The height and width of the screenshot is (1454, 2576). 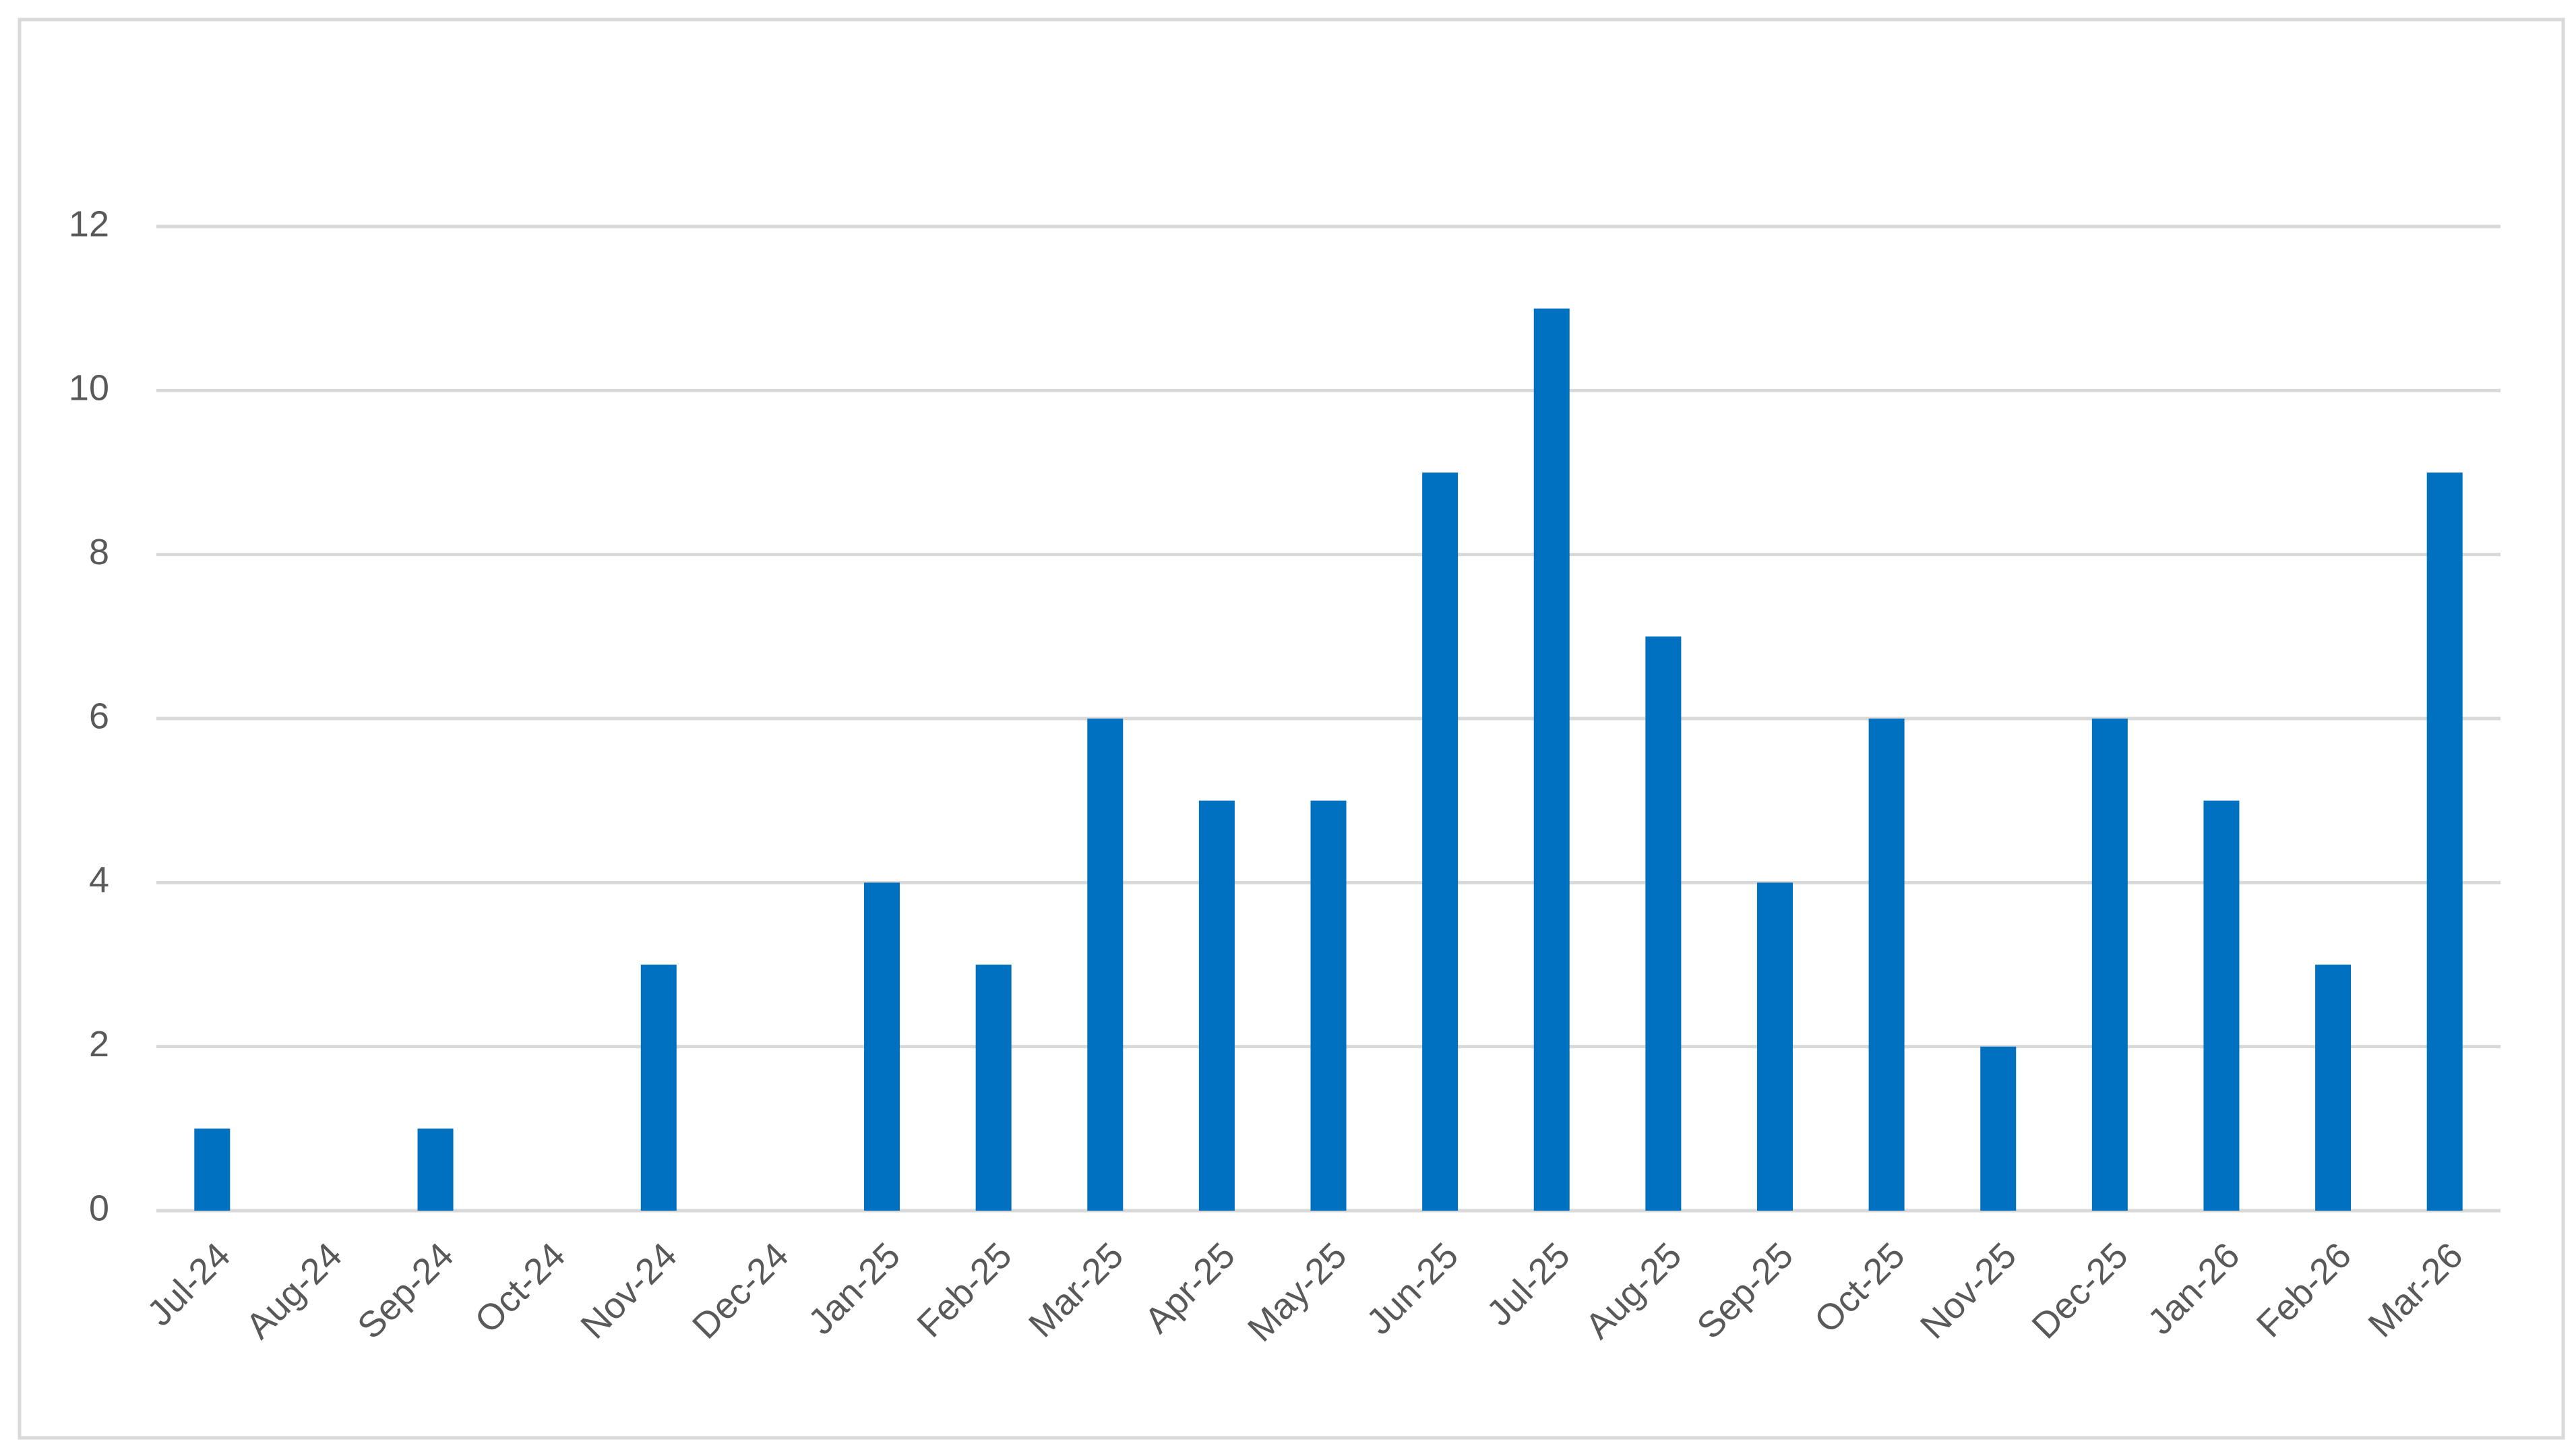 I want to click on y-tick-label: 8, so click(x=99, y=552).